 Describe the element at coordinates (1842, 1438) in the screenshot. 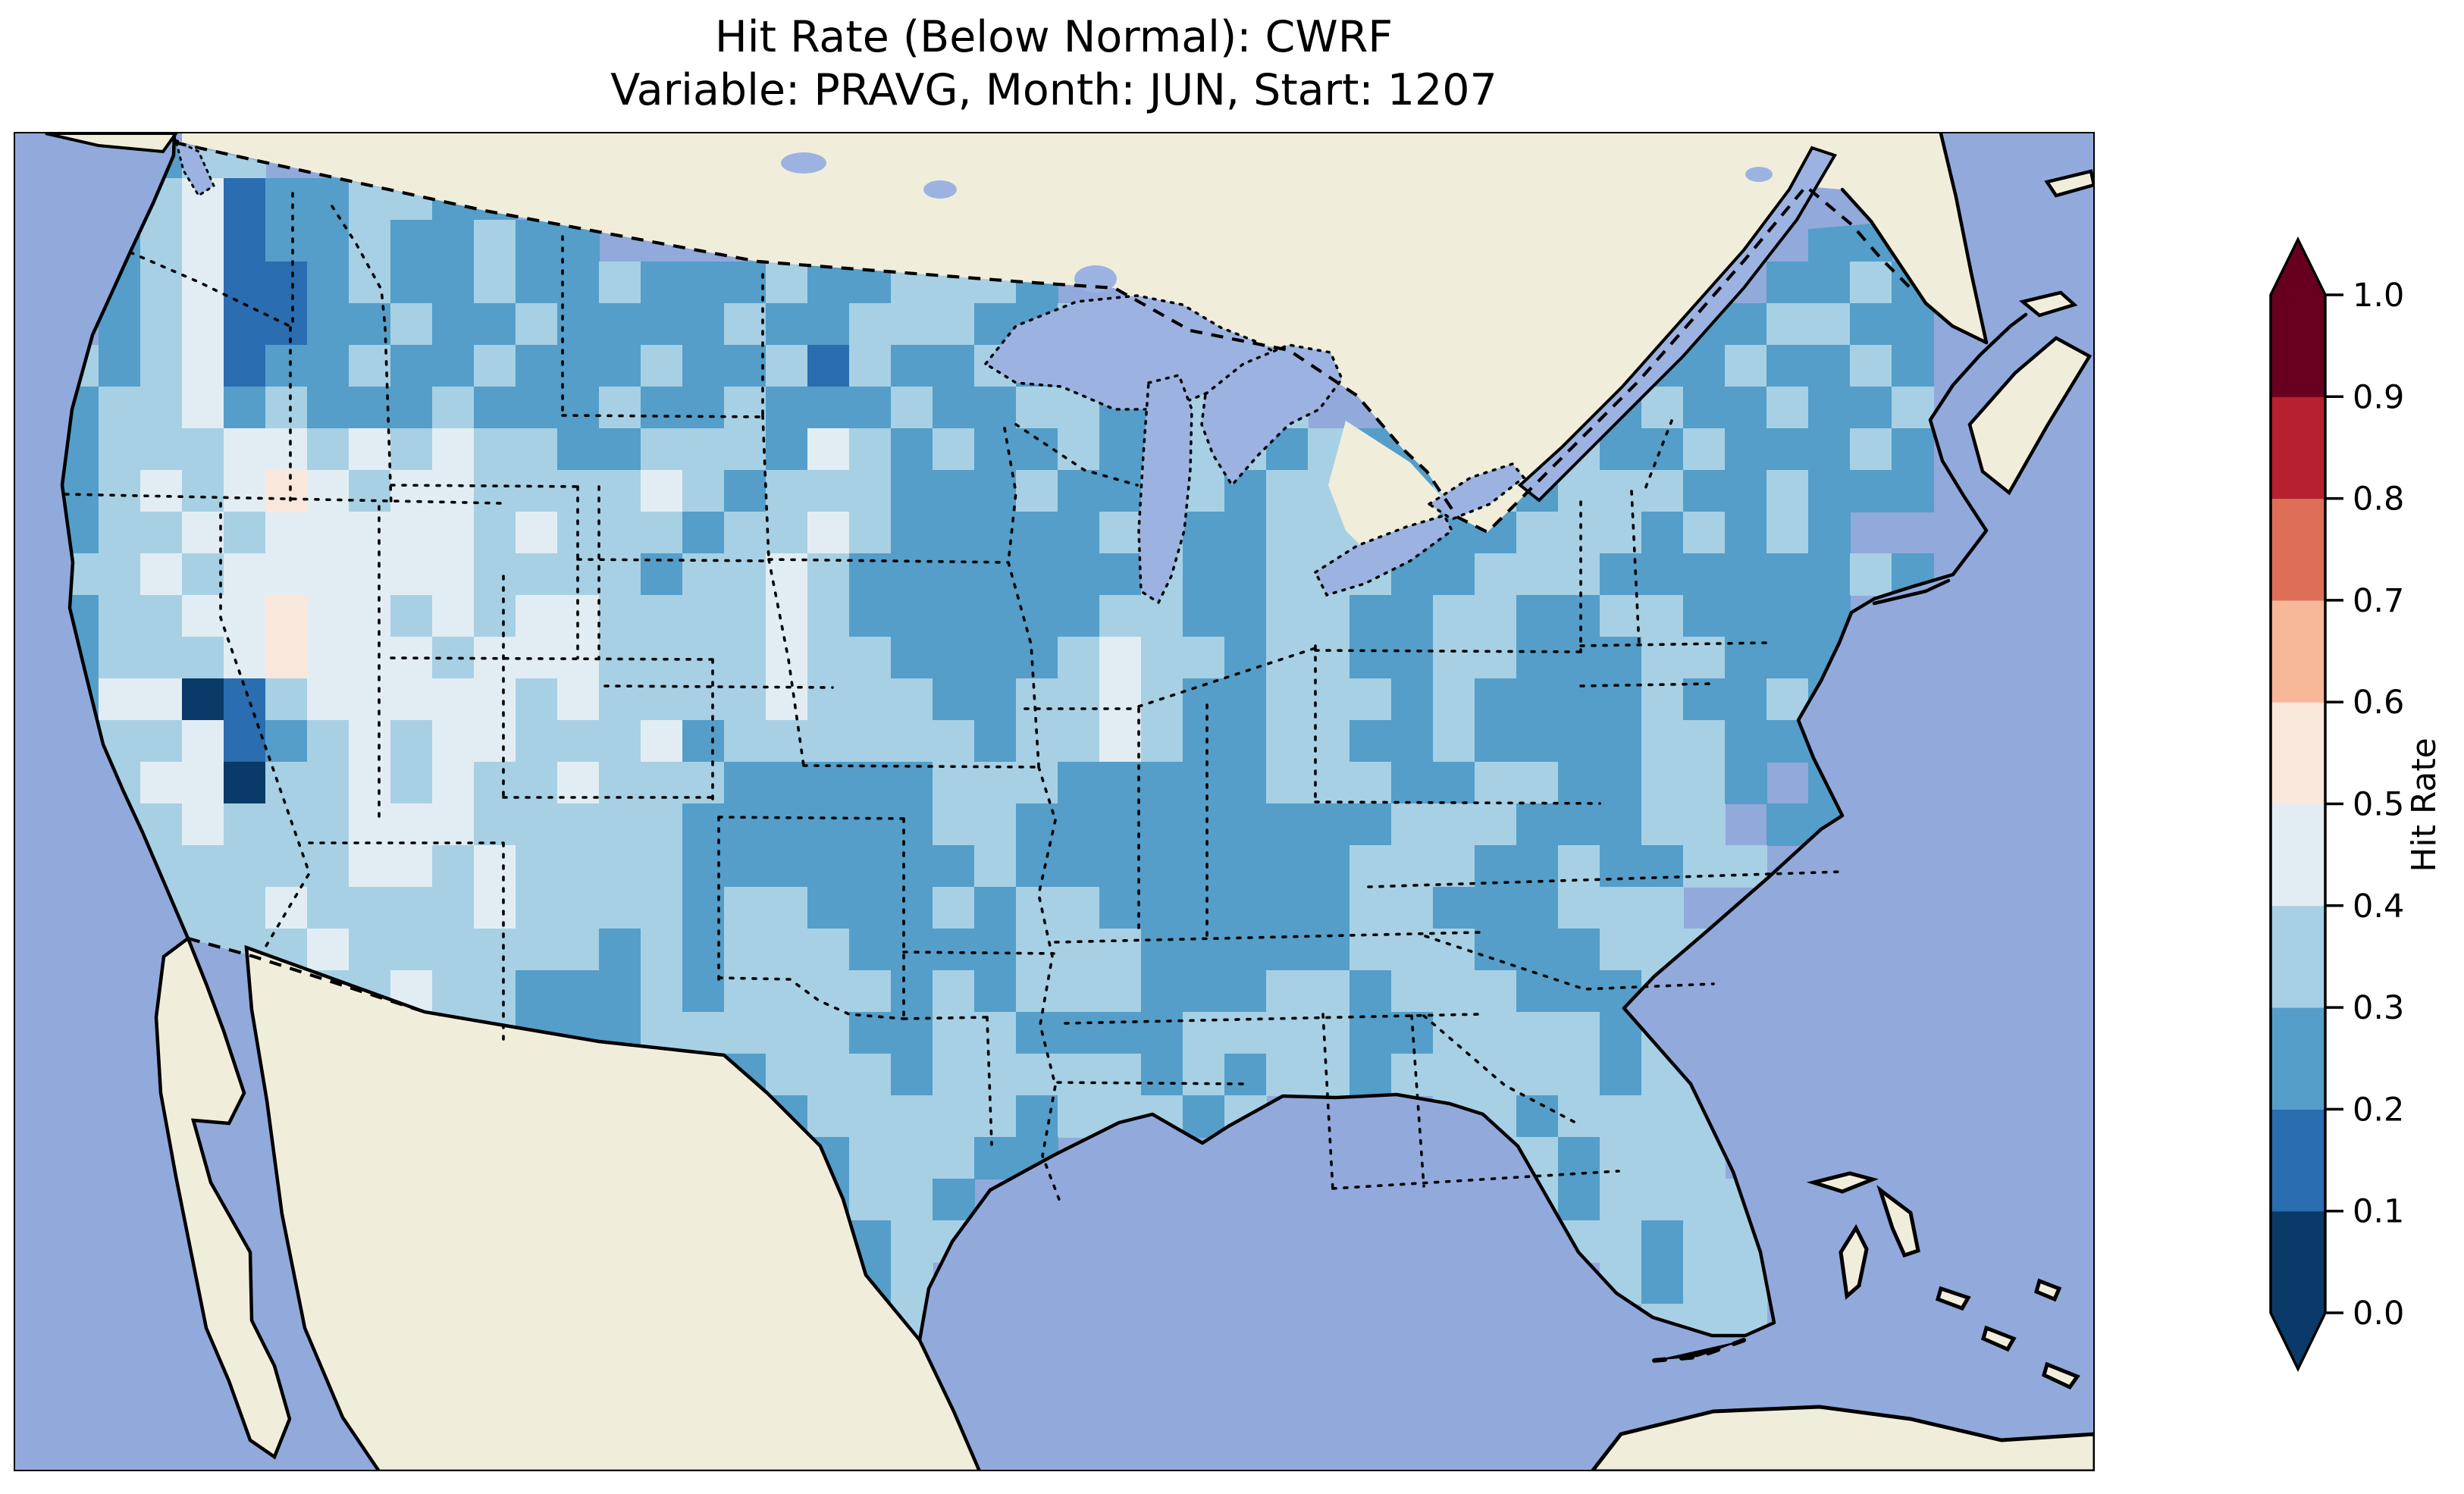

I see `cuba` at that location.